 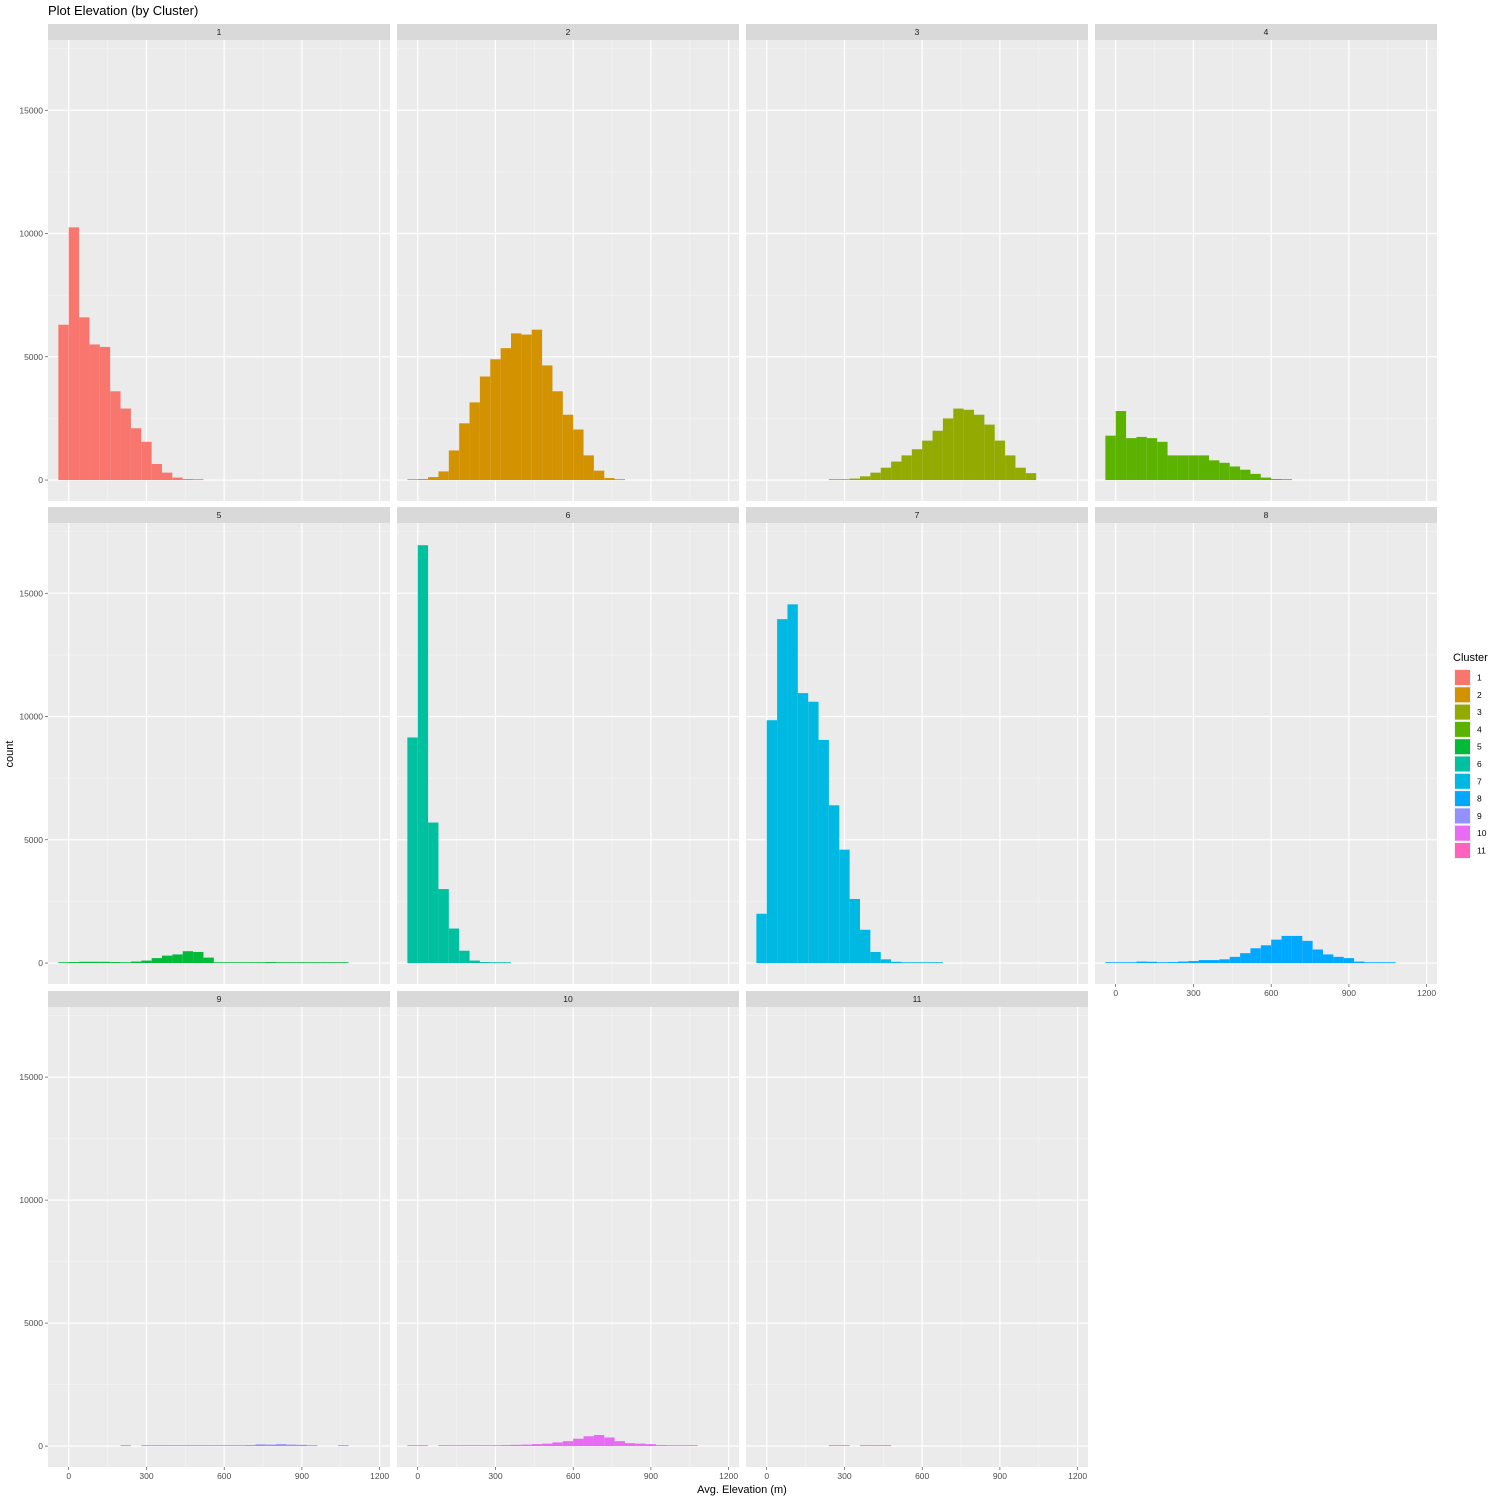 I want to click on legend: Cluster 1 2 3 4 5 6 7 8 9 10 11, so click(x=1470, y=755).